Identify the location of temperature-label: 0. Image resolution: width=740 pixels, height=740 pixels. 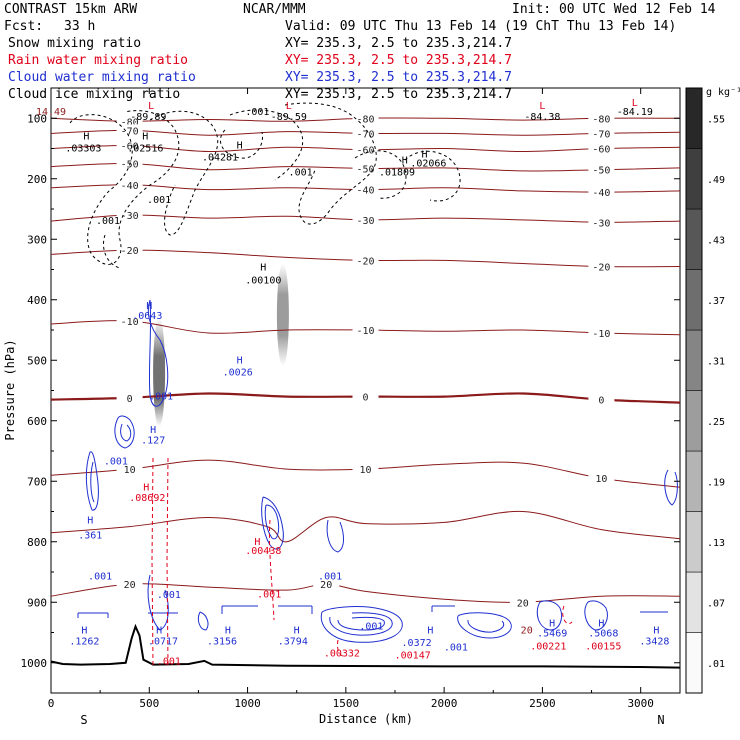
(601, 401).